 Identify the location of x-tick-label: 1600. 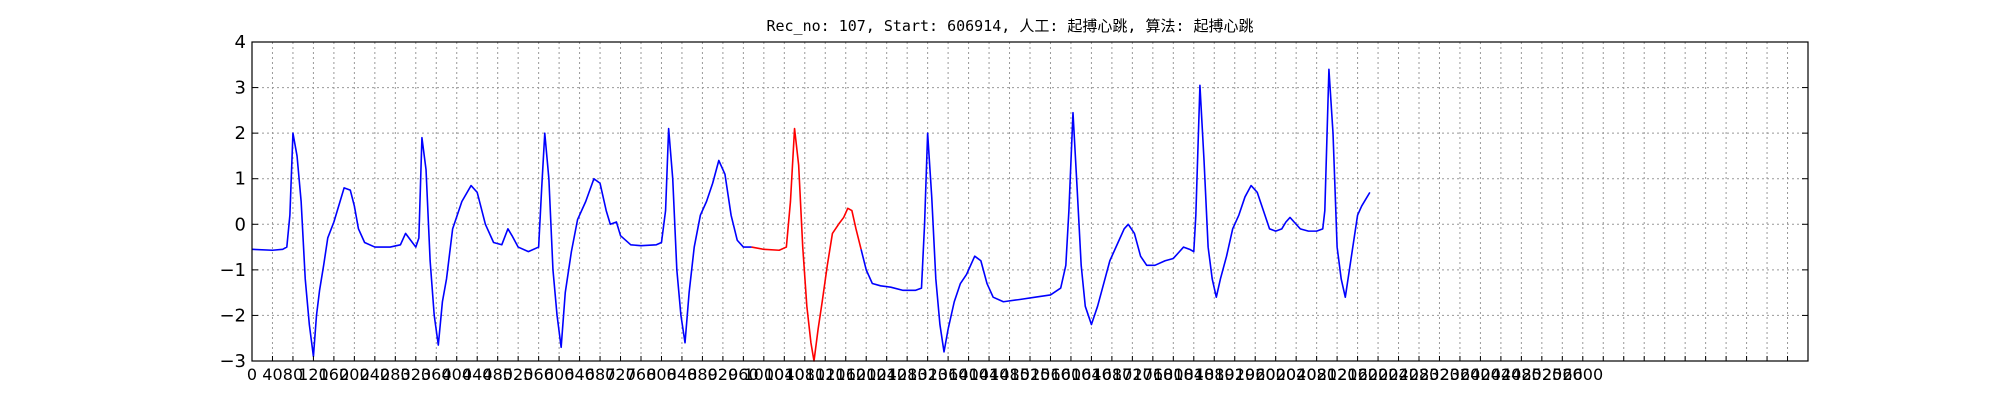
(1071, 374).